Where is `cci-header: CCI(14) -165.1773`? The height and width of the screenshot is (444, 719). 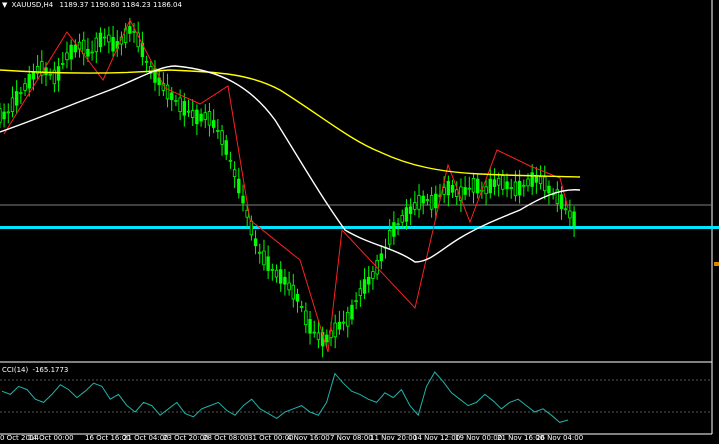 cci-header: CCI(14) -165.1773 is located at coordinates (35, 370).